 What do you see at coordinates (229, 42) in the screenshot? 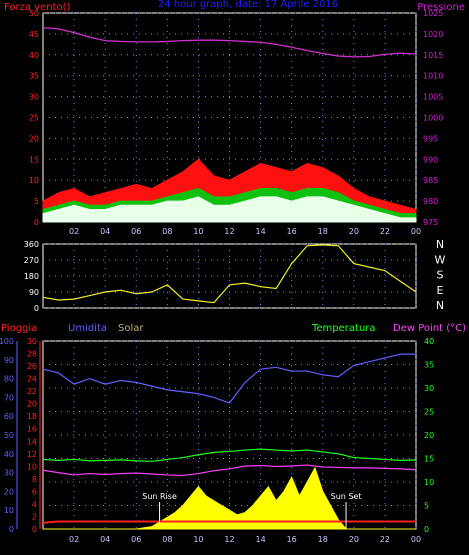
I see `pressure-line` at bounding box center [229, 42].